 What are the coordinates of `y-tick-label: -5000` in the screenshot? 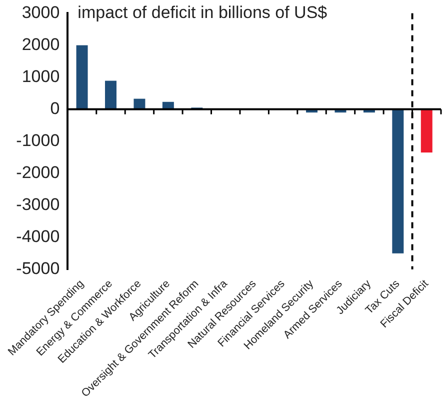 It's located at (38, 268).